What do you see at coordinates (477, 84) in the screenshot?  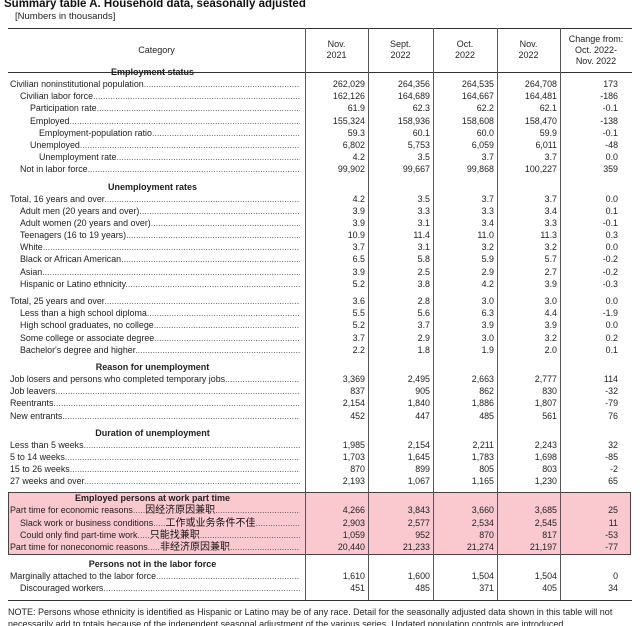 I see `row-value: 264,535` at bounding box center [477, 84].